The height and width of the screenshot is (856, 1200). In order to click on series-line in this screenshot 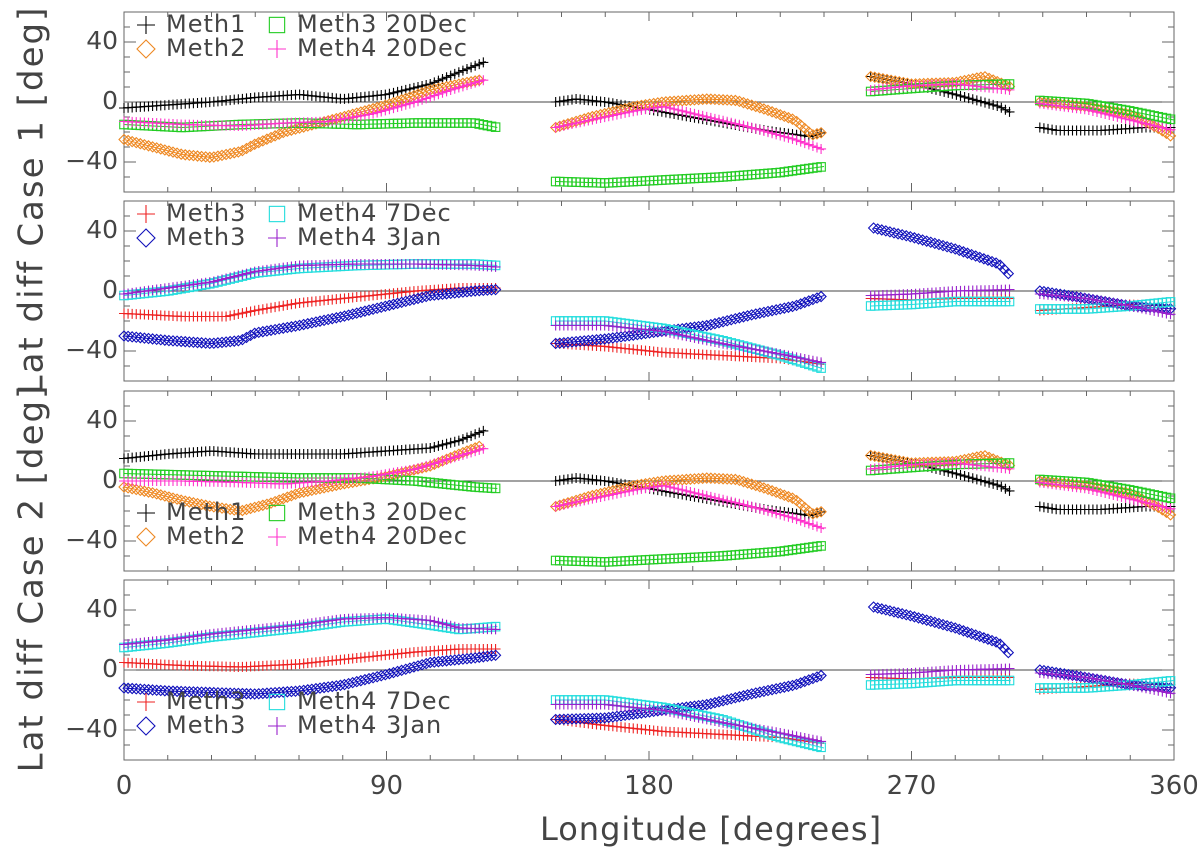, I will do `click(1107, 305)`.